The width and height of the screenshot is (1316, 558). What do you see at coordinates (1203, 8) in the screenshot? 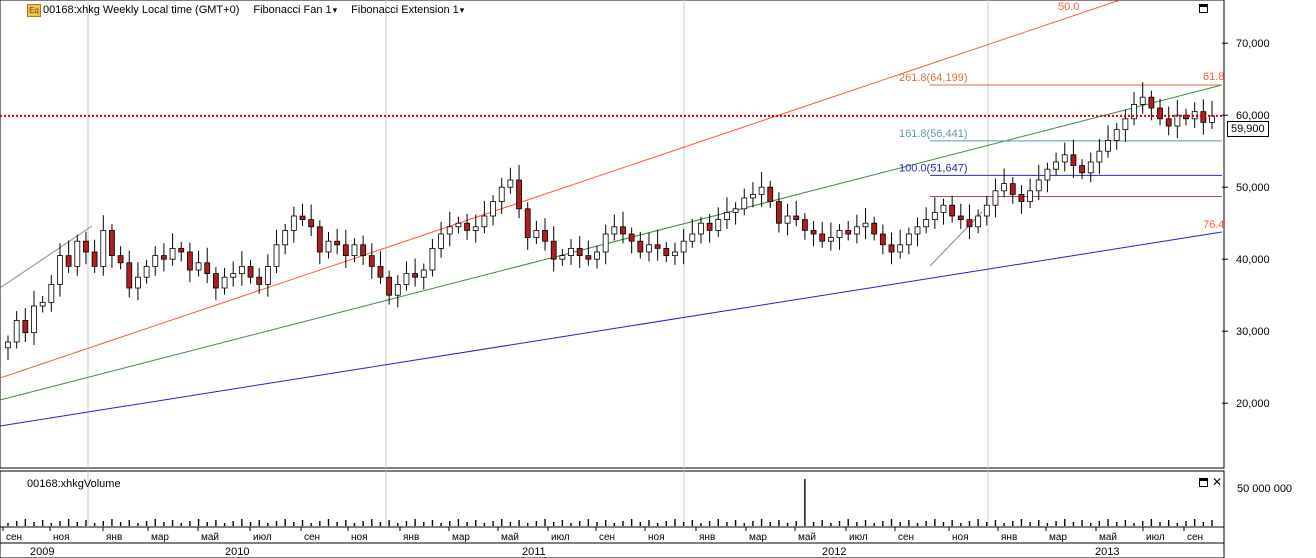
I see `maximize-icon` at bounding box center [1203, 8].